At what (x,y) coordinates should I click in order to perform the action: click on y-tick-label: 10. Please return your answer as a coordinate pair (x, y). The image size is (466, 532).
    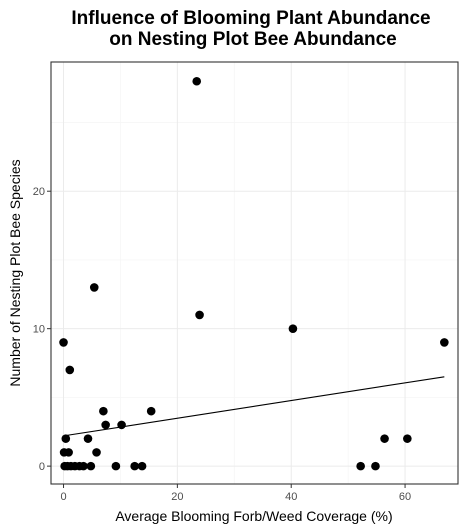
    Looking at the image, I should click on (39, 330).